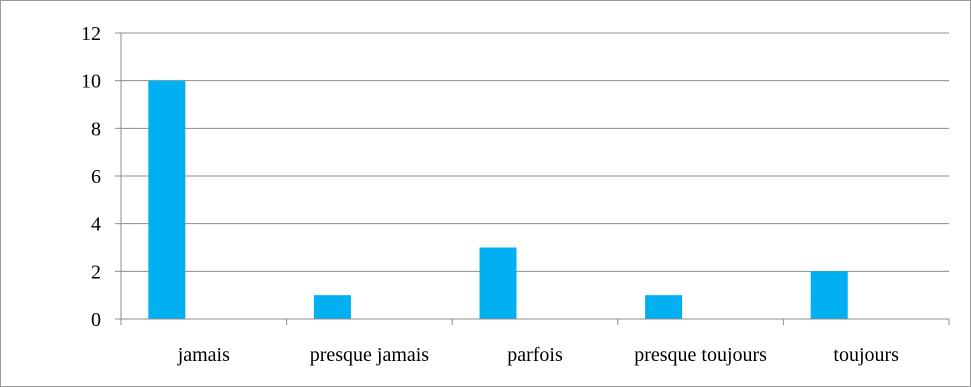 This screenshot has height=387, width=971. What do you see at coordinates (96, 225) in the screenshot?
I see `y-tick-label: 4` at bounding box center [96, 225].